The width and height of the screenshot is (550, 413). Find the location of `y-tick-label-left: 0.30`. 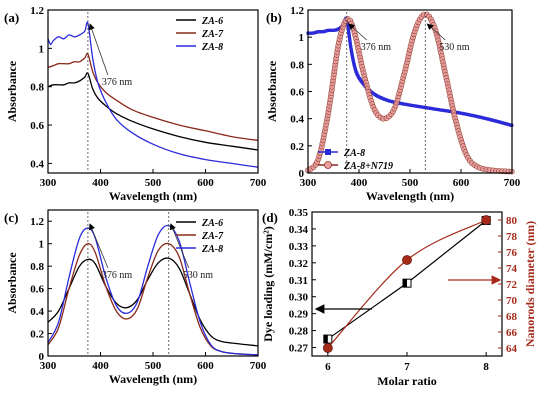

y-tick-label-left: 0.30 is located at coordinates (299, 298).